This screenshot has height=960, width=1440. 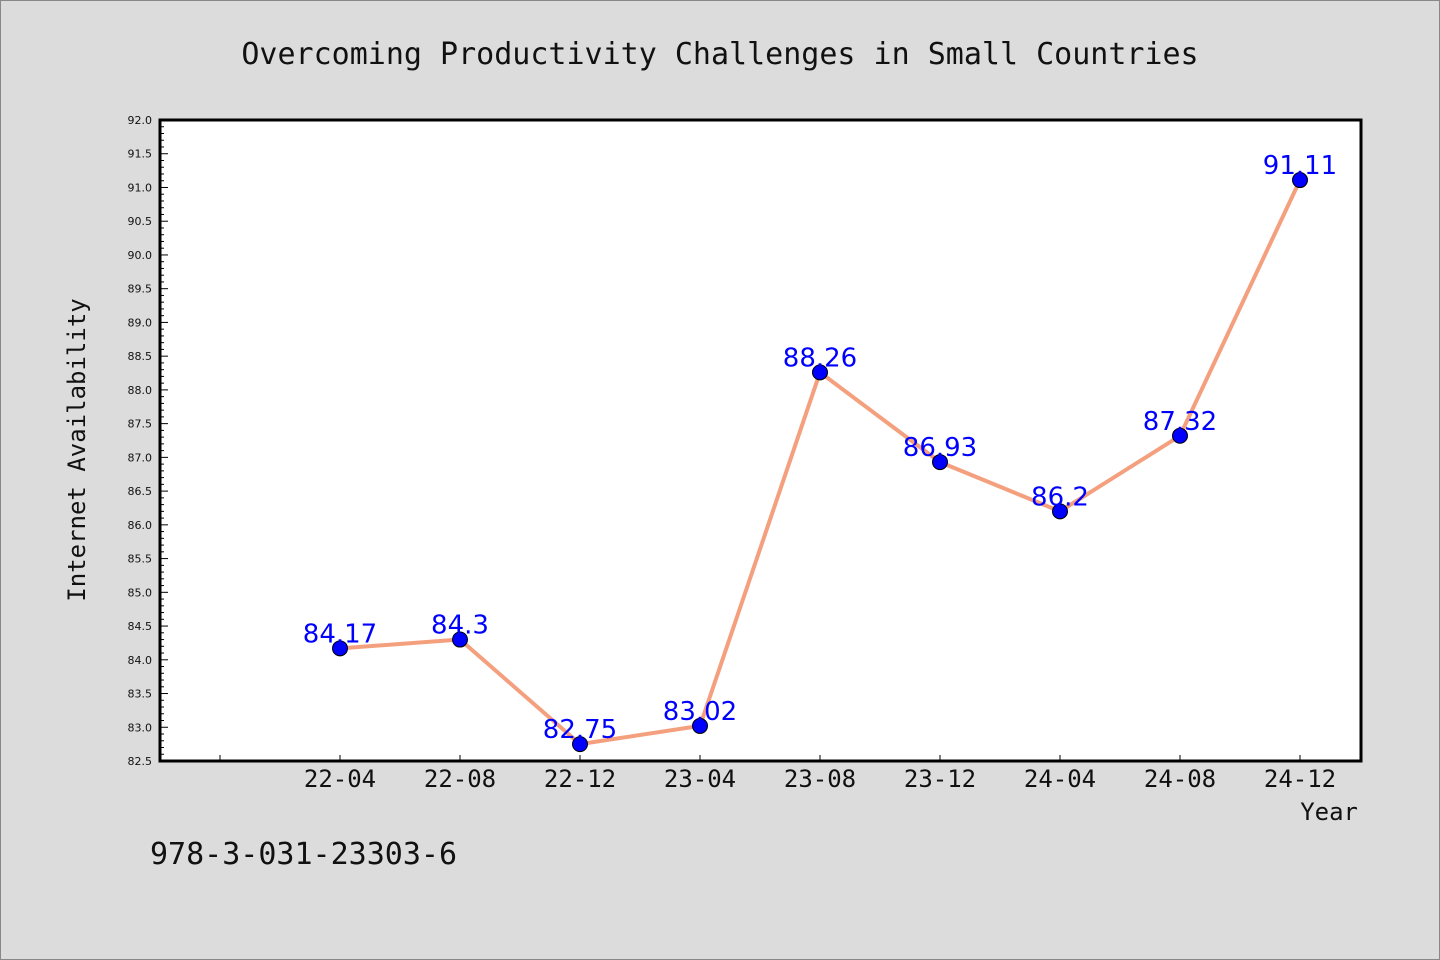 What do you see at coordinates (140, 187) in the screenshot?
I see `y-tick-label: 91.0` at bounding box center [140, 187].